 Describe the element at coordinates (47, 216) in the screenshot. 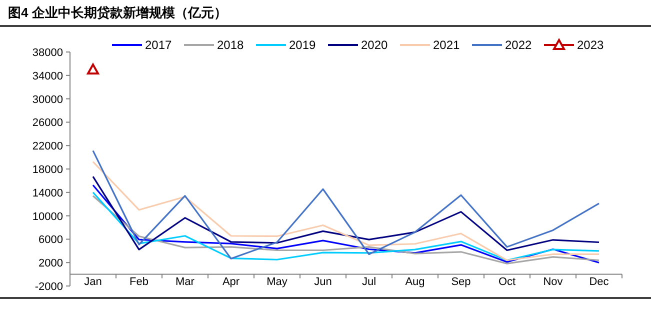

I see `y-tick-label: 10000` at that location.